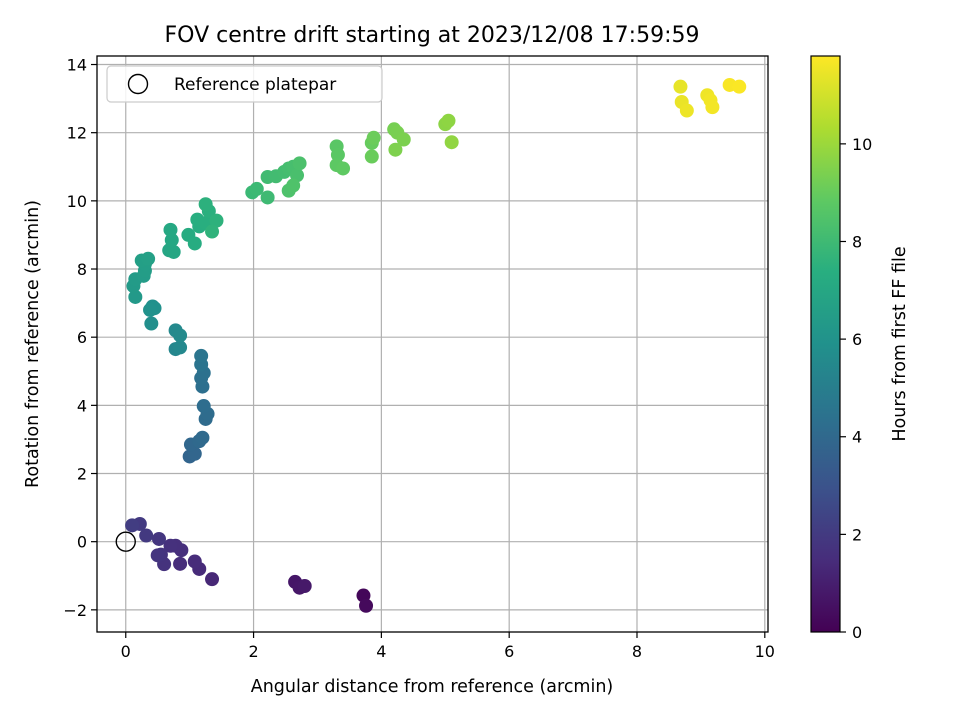  Describe the element at coordinates (82, 474) in the screenshot. I see `y-tick-label: 2` at that location.